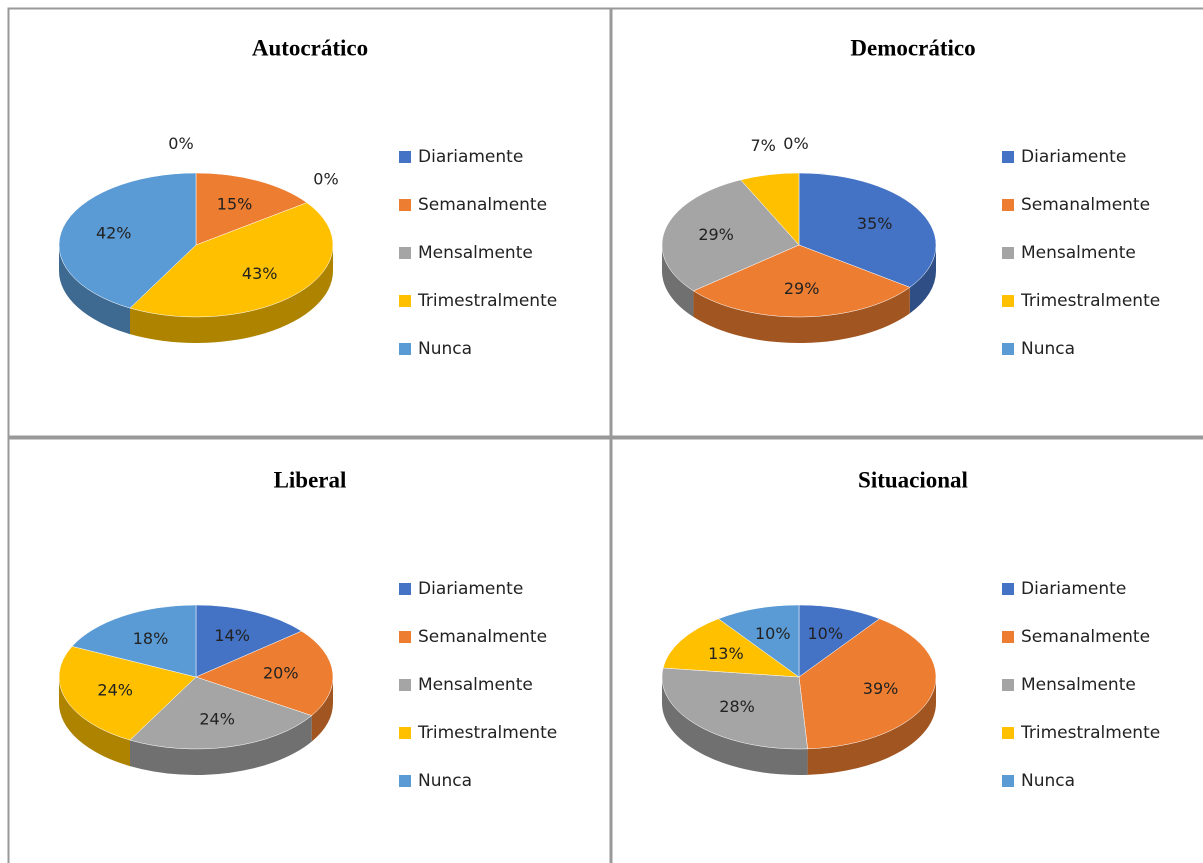 The image size is (1203, 863). Describe the element at coordinates (260, 273) in the screenshot. I see `data-label: 43%` at that location.